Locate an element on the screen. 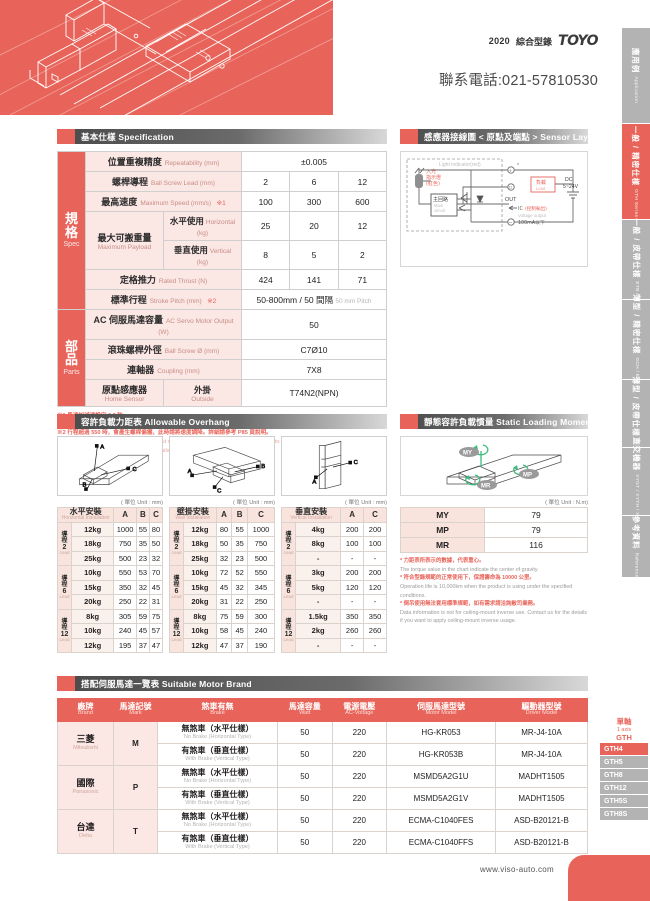  sidebar-tab-4: 薄型 / 皮帶仕樣 ECB is located at coordinates (636, 413).